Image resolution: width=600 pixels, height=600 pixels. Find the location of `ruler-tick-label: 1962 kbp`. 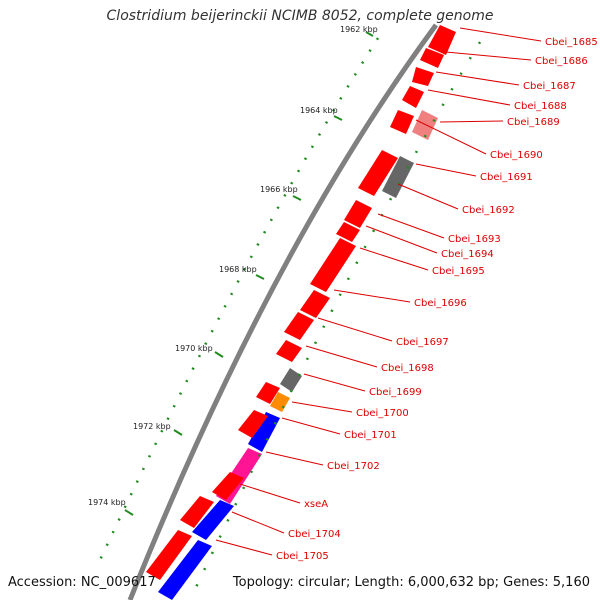

ruler-tick-label: 1962 kbp is located at coordinates (359, 29).